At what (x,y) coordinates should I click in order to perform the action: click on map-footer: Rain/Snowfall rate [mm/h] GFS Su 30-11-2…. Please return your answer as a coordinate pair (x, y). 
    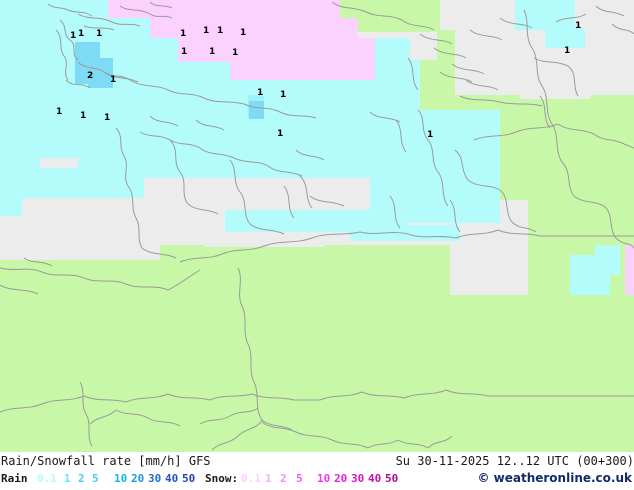
    Looking at the image, I should click on (317, 471).